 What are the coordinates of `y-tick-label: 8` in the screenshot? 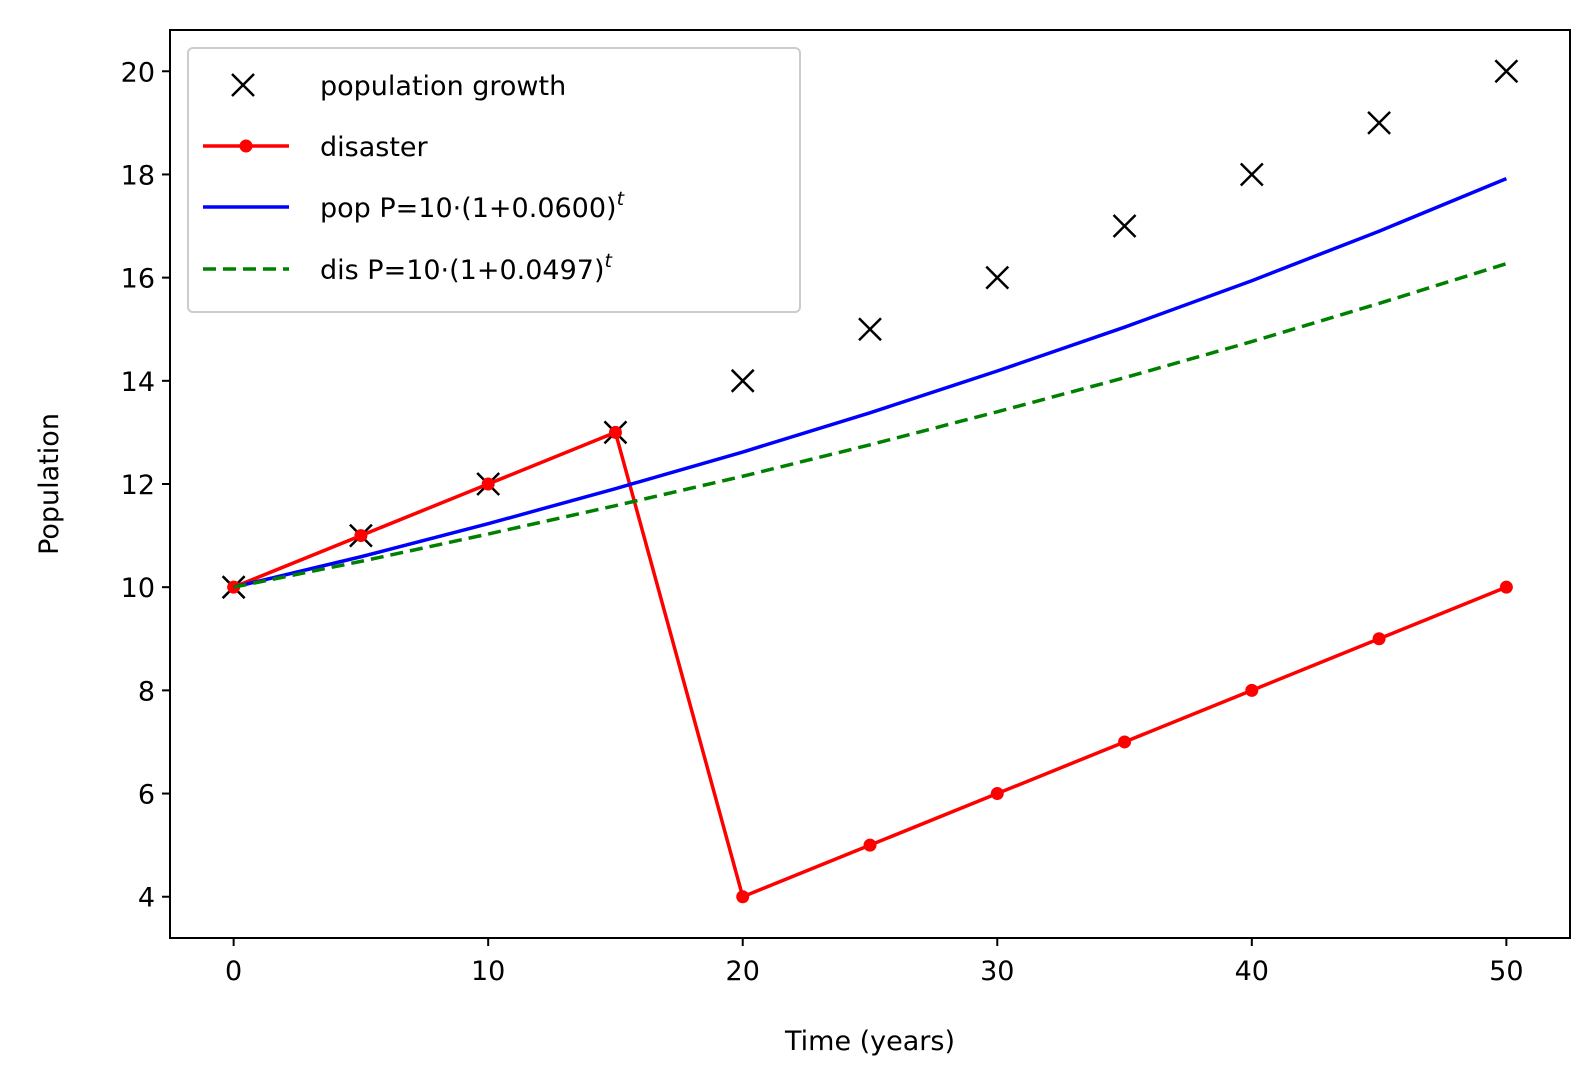 It's located at (146, 691).